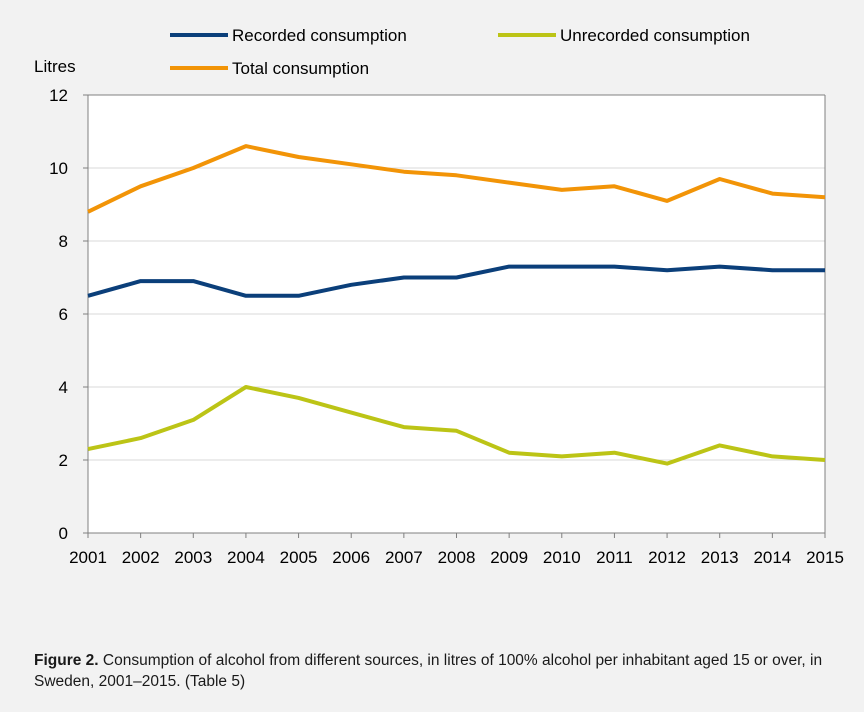 Image resolution: width=864 pixels, height=712 pixels. What do you see at coordinates (509, 557) in the screenshot?
I see `x-tick-label-2009: 2009` at bounding box center [509, 557].